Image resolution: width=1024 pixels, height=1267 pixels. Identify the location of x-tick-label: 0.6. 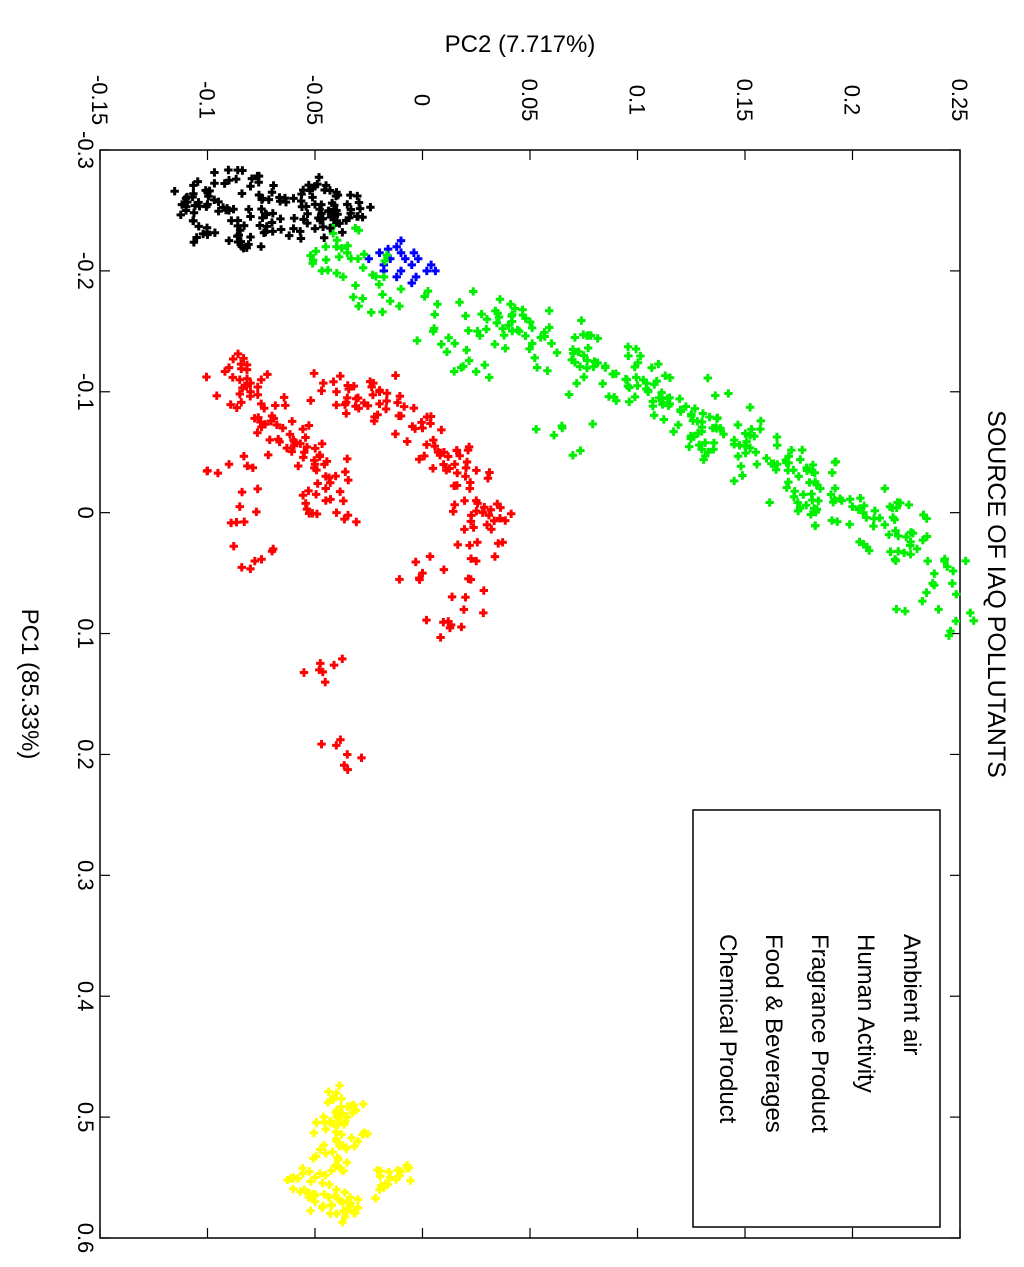
(85, 1238).